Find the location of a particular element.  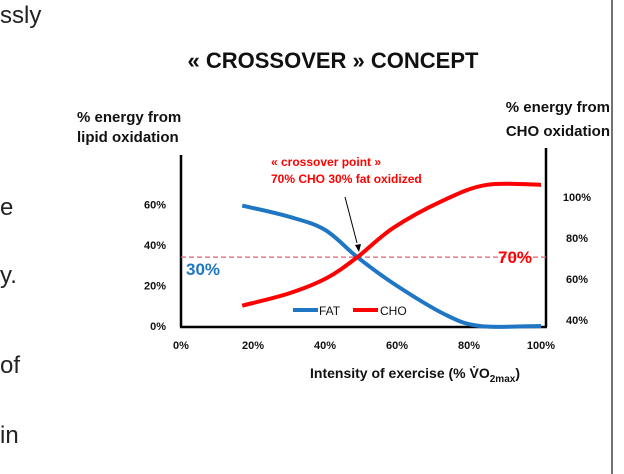

y-left-label: % energy from is located at coordinates (129, 117).